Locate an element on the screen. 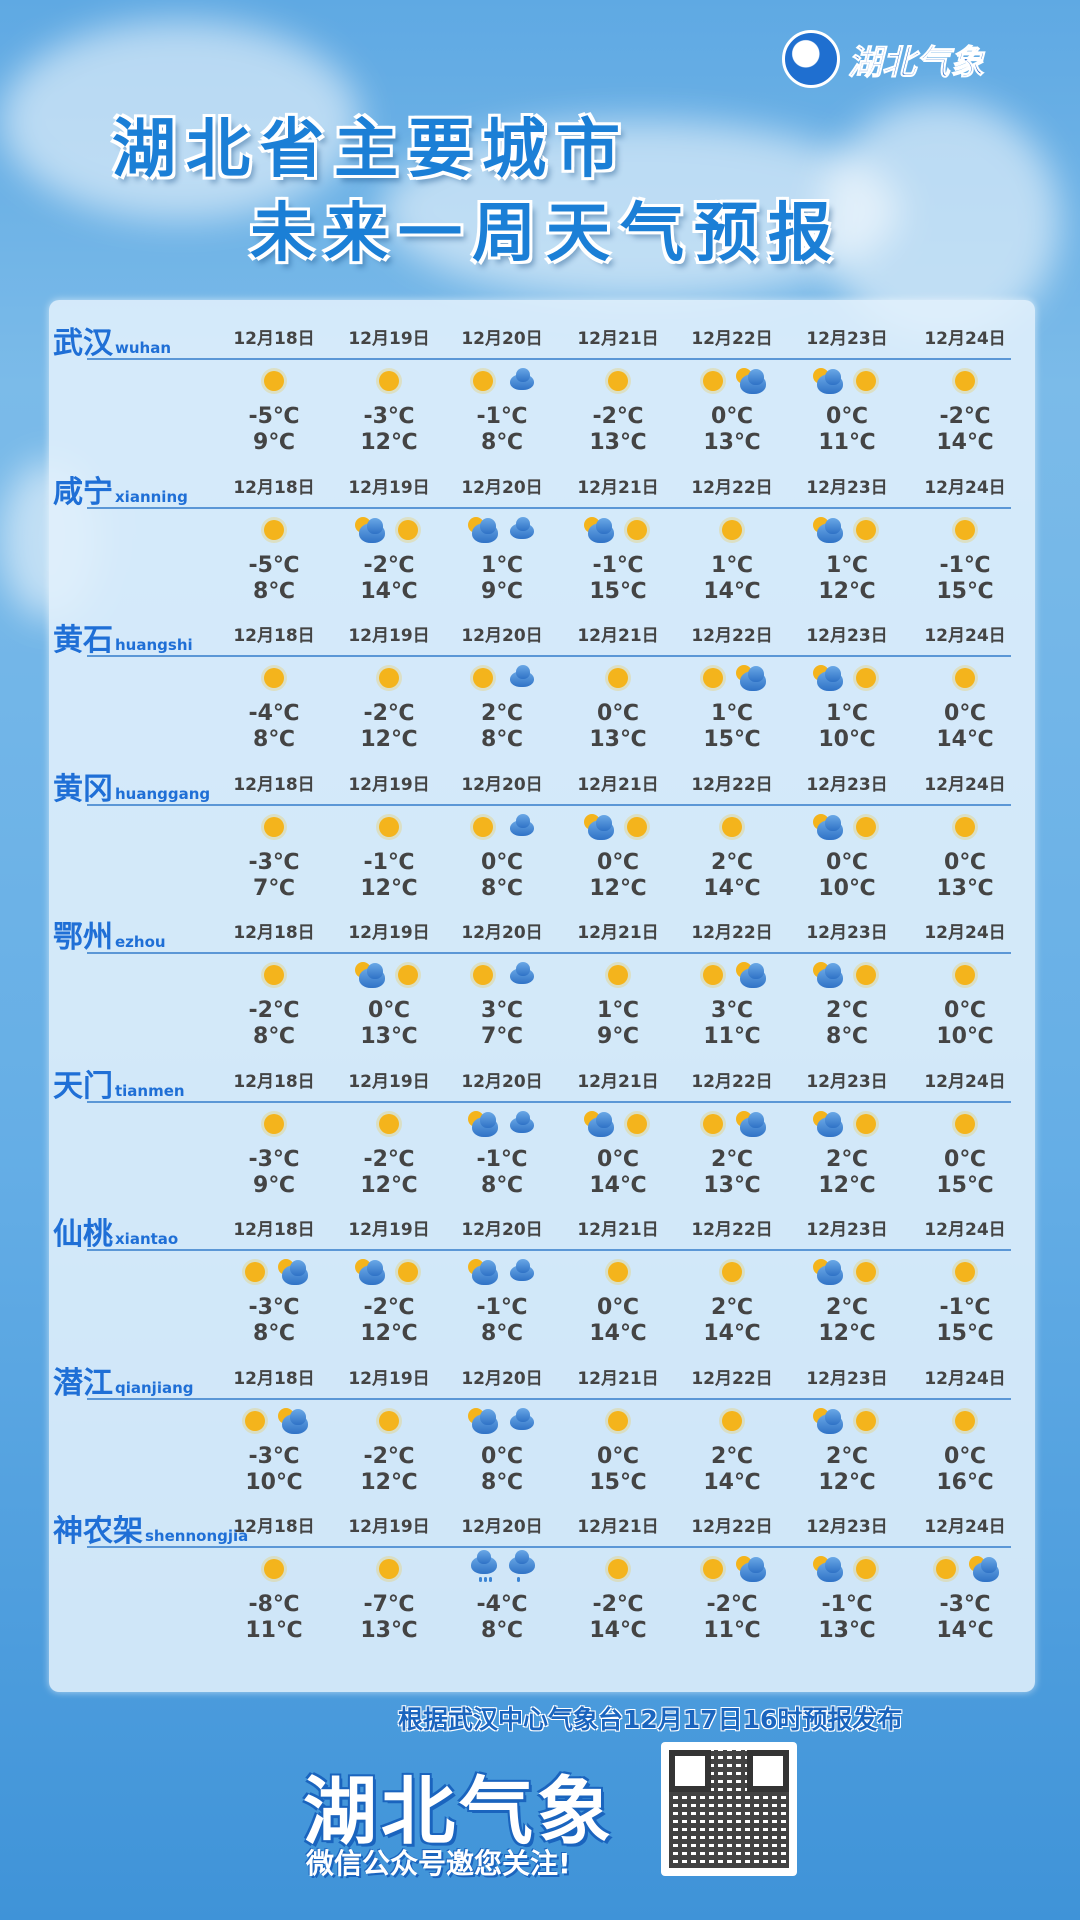 The width and height of the screenshot is (1080, 1920). temperature-range: -2℃ 12℃ is located at coordinates (389, 1173).